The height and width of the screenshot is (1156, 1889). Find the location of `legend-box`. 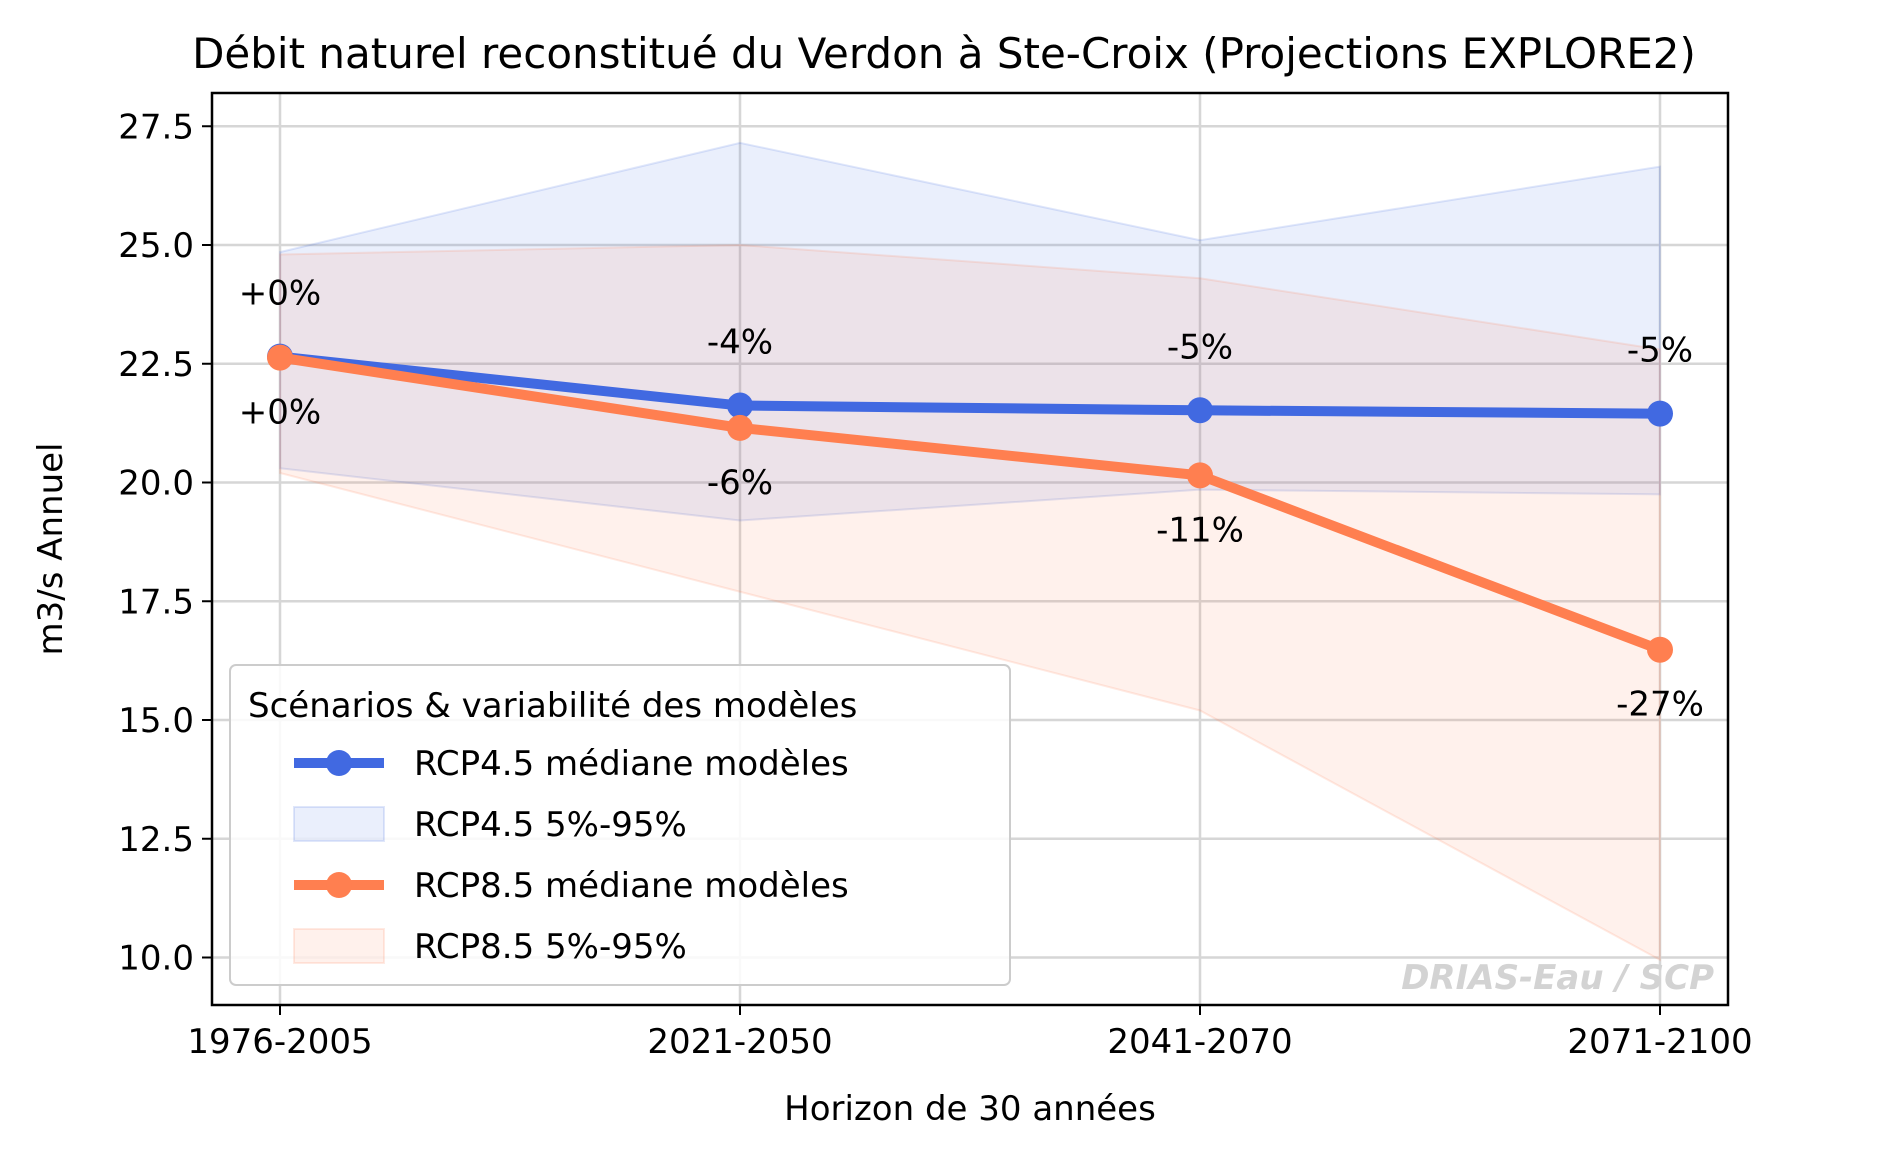

legend-box is located at coordinates (620, 825).